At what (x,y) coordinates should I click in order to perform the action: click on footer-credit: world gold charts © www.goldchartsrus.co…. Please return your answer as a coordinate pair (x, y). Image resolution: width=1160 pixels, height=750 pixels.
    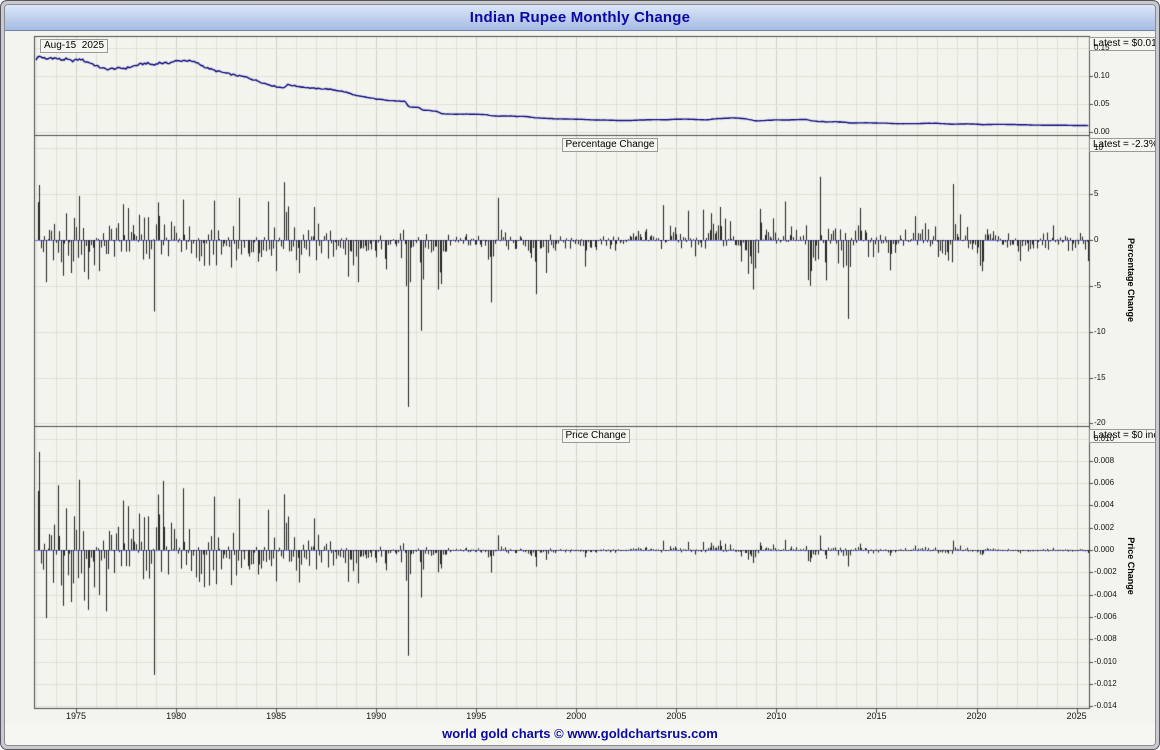
    Looking at the image, I should click on (580, 733).